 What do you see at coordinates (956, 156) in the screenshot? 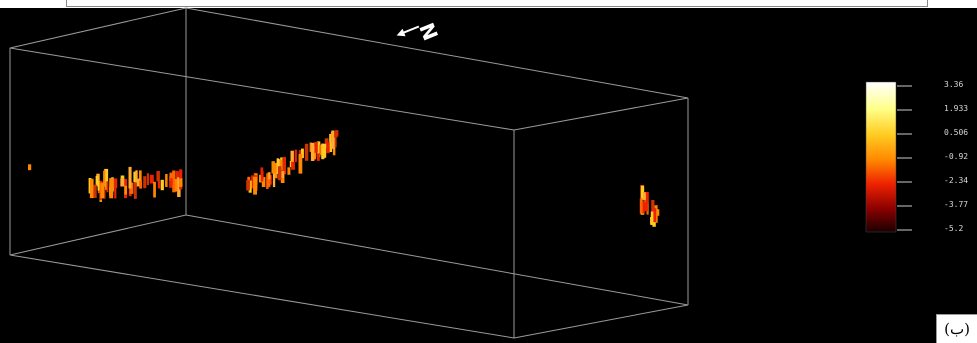
I see `colorbar-tick-label: -0.92` at bounding box center [956, 156].